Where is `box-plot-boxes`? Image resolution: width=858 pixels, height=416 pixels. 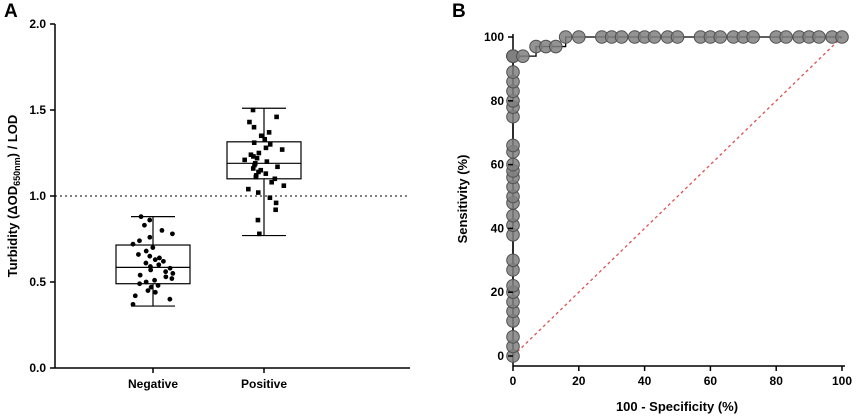
box-plot-boxes is located at coordinates (208, 207).